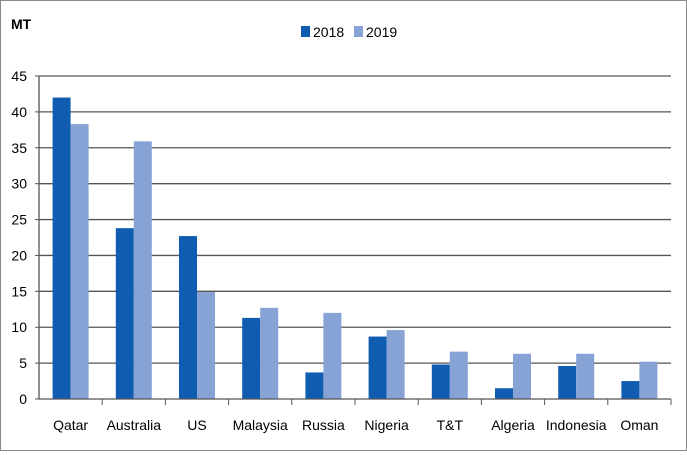 The height and width of the screenshot is (455, 687). I want to click on bar-2018-nigeria, so click(377, 367).